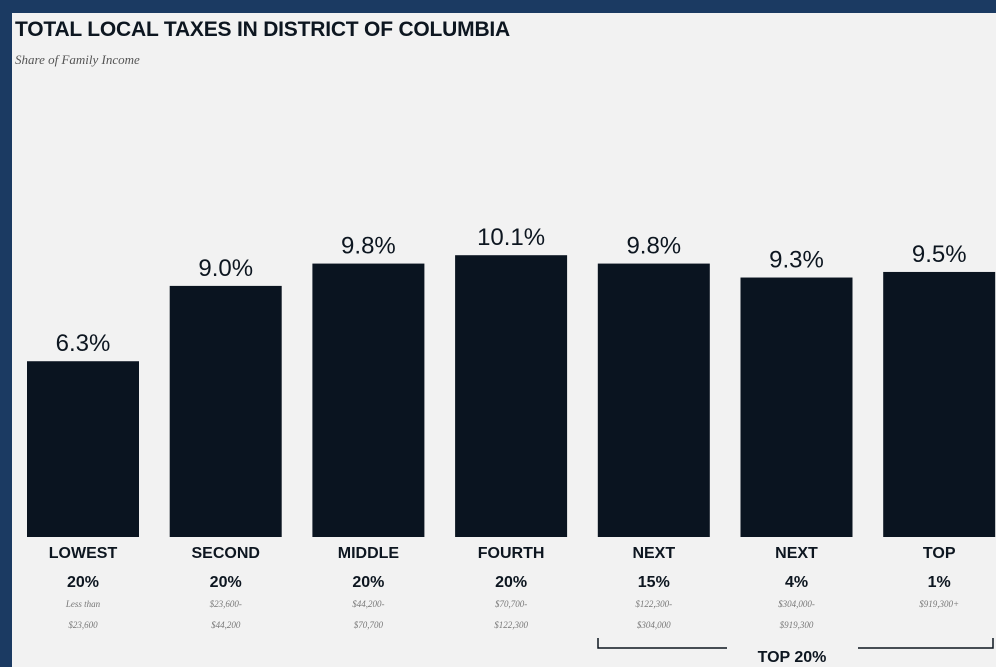 The width and height of the screenshot is (996, 667). Describe the element at coordinates (511, 553) in the screenshot. I see `category-label: FOURTH` at that location.